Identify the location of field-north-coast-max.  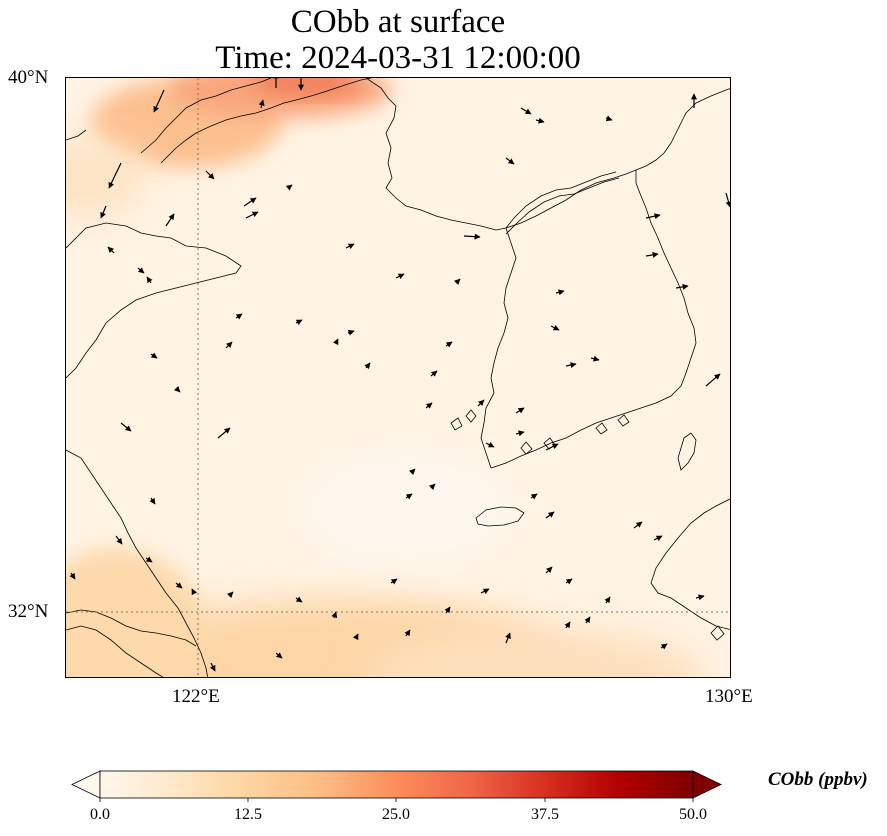
(306, 87).